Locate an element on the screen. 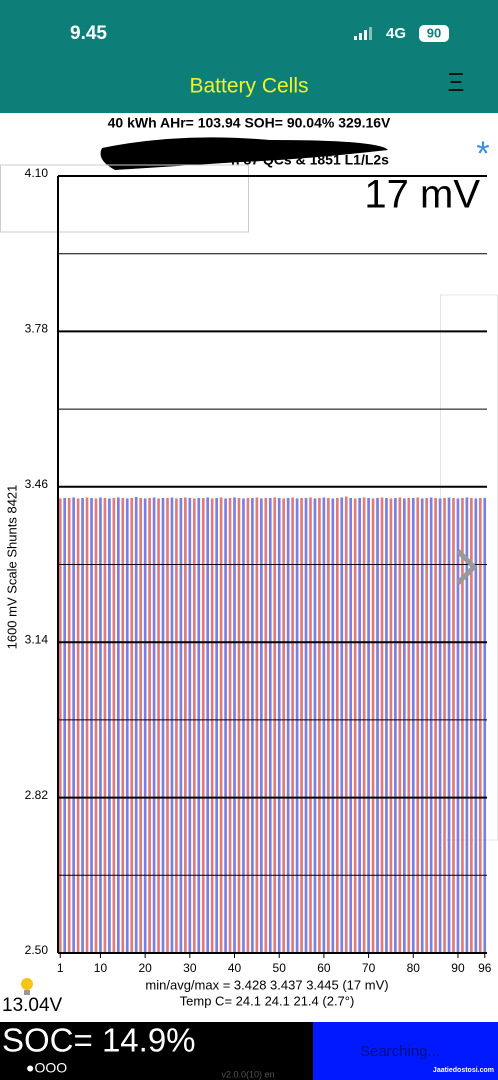 This screenshot has width=498, height=1080. x-tick-label: 96 is located at coordinates (485, 968).